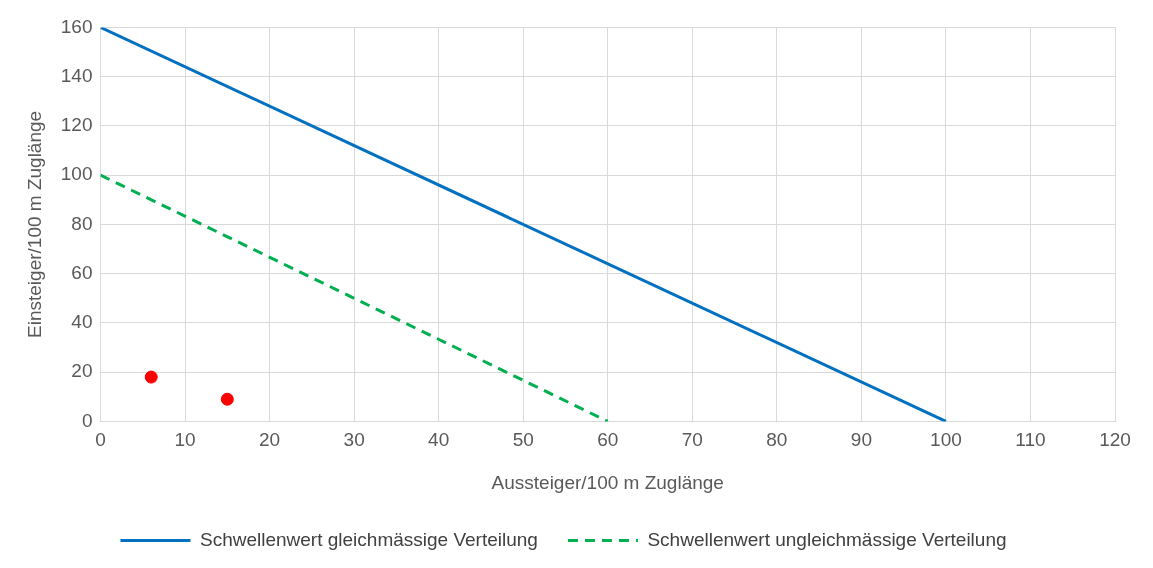  Describe the element at coordinates (82, 322) in the screenshot. I see `y-tick-label: 40` at that location.